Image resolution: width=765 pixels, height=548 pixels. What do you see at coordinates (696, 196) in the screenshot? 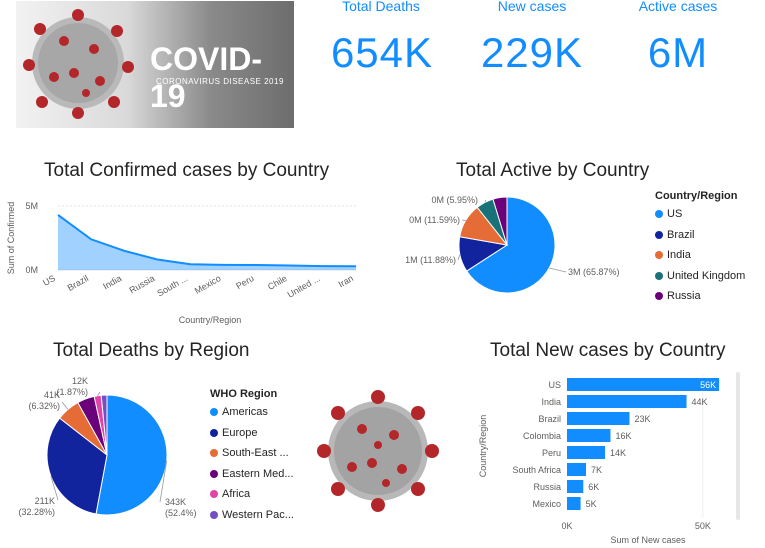
I see `legend-title: Country/Region` at bounding box center [696, 196].